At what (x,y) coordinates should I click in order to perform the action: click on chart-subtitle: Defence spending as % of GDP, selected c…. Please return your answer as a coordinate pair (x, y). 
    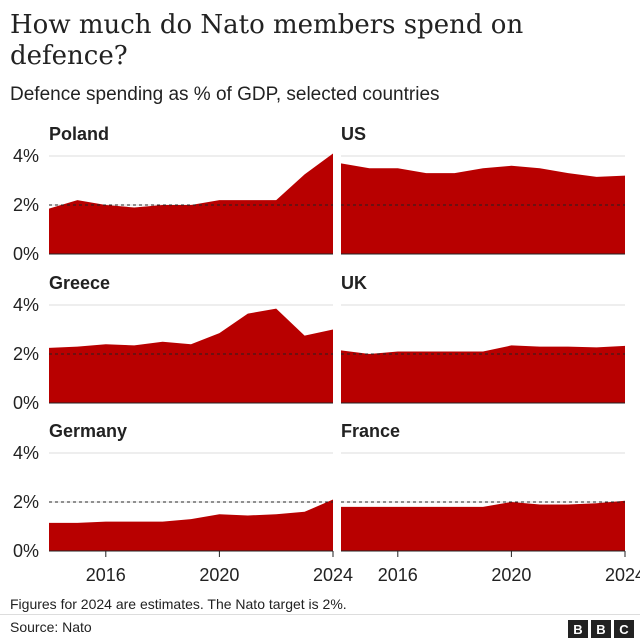
    Looking at the image, I should click on (225, 94).